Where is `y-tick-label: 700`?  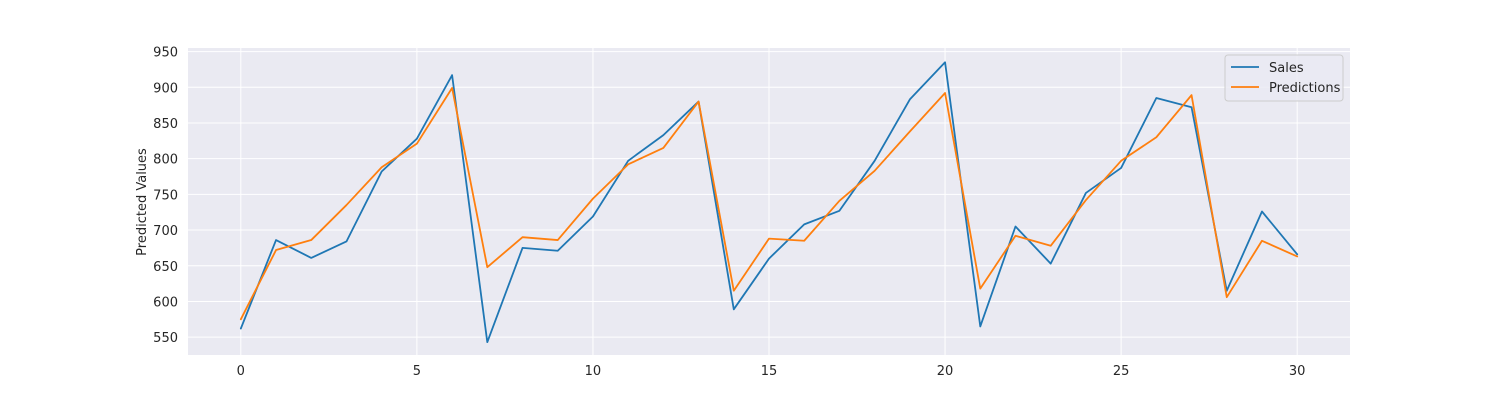
y-tick-label: 700 is located at coordinates (165, 231).